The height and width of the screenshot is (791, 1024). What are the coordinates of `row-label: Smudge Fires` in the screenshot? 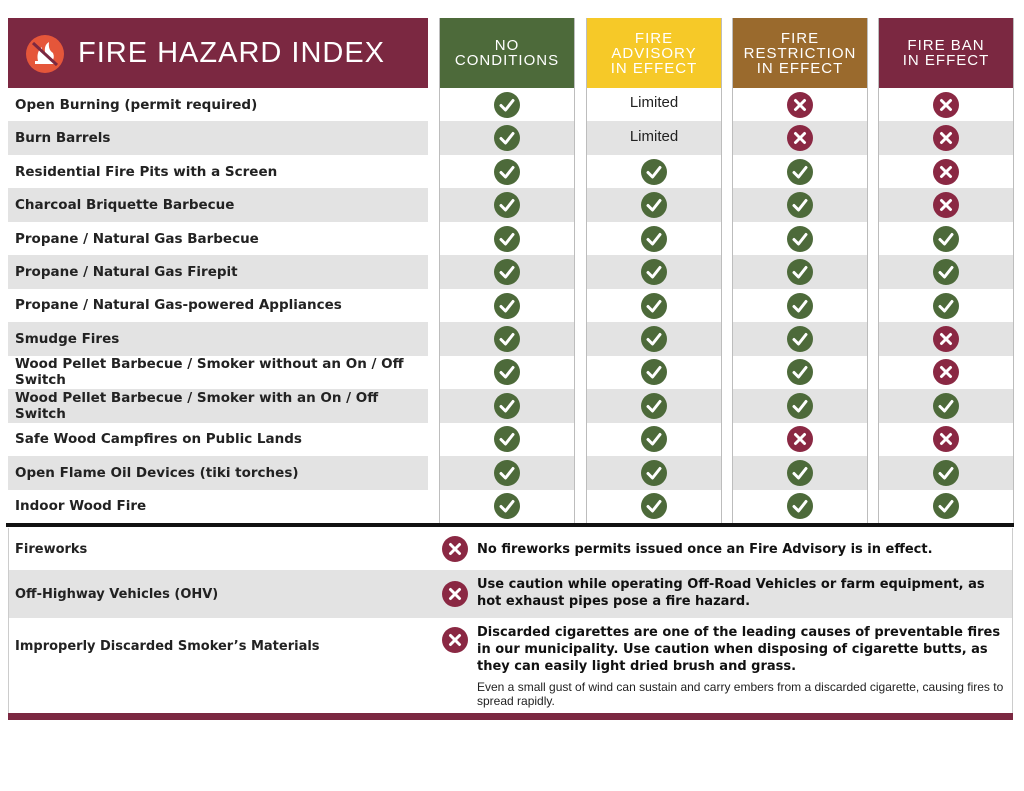 It's located at (218, 339).